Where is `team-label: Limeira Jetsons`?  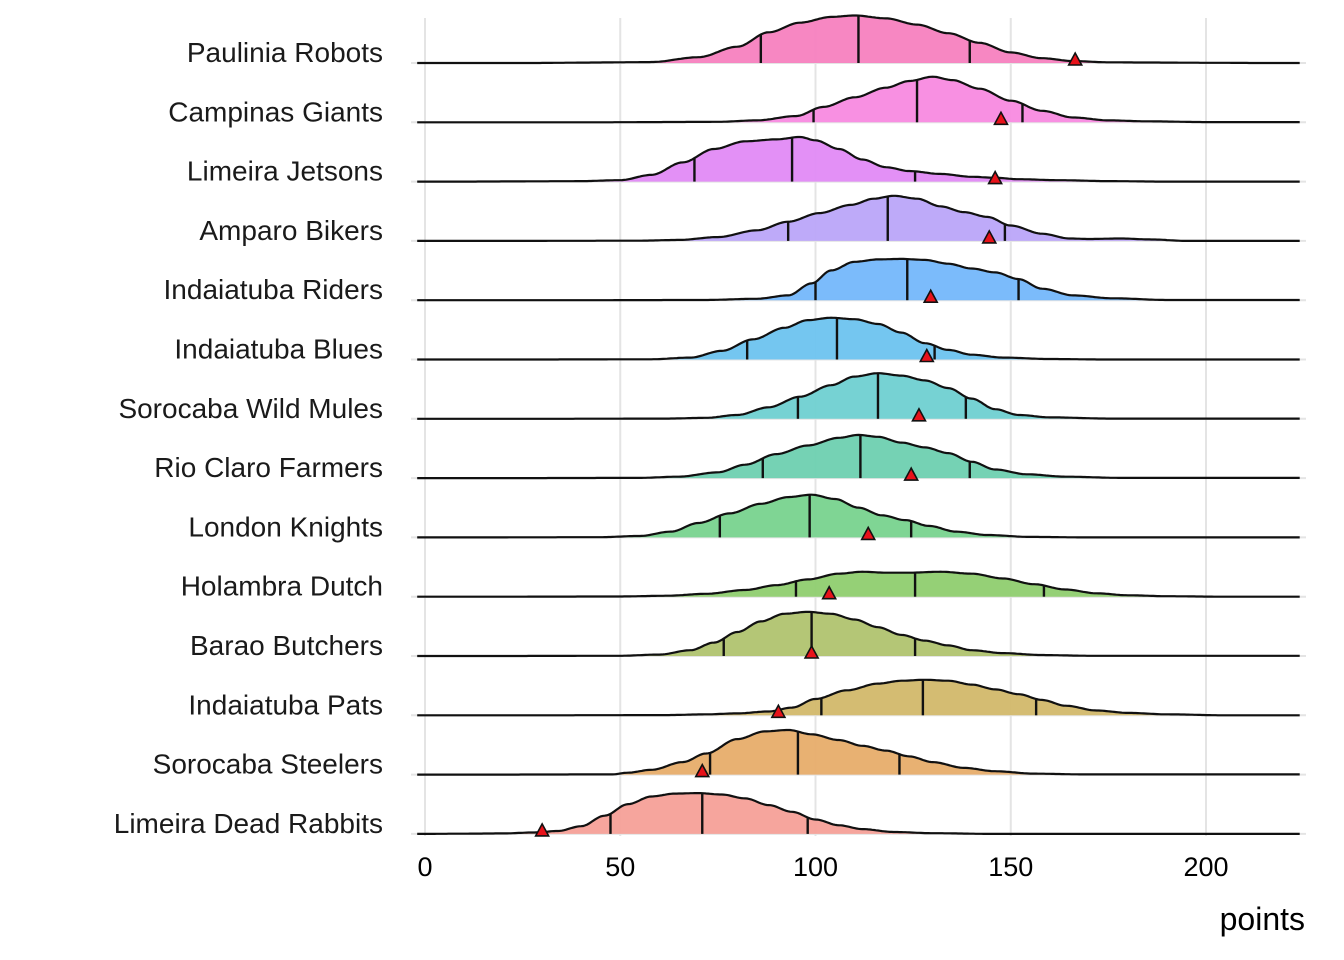 team-label: Limeira Jetsons is located at coordinates (285, 171).